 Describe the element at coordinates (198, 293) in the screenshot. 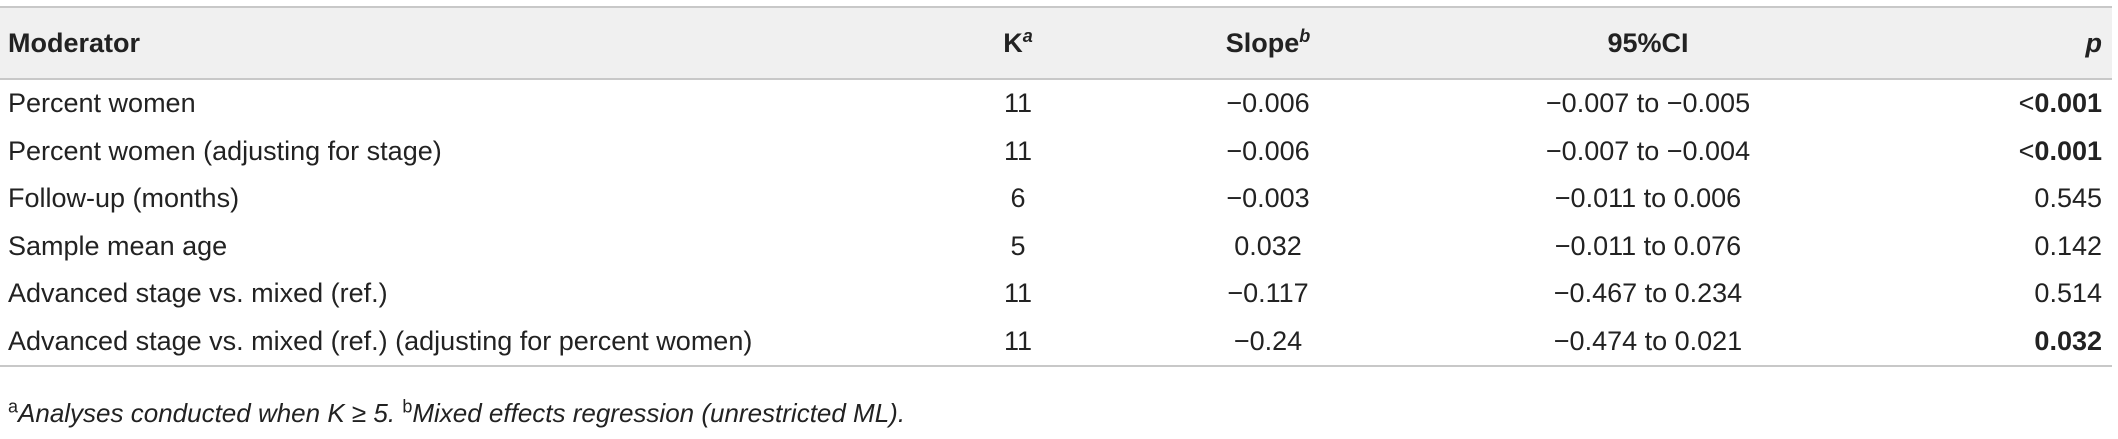

I see `cell-moderator: Advanced stage vs. mixed (ref.)` at that location.